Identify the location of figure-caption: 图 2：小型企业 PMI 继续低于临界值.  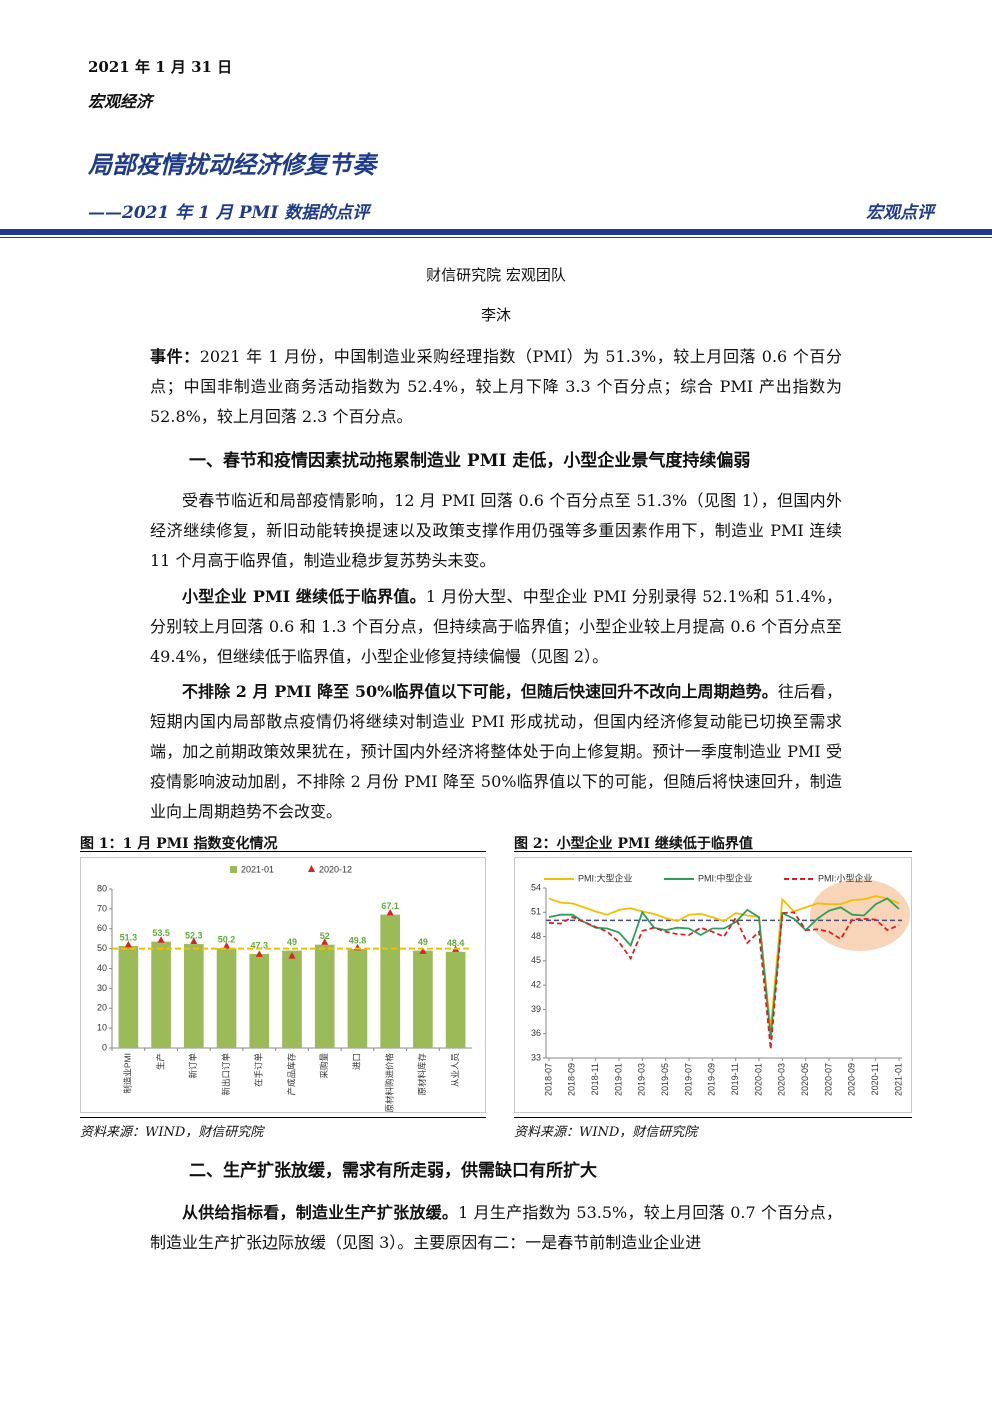
(633, 844).